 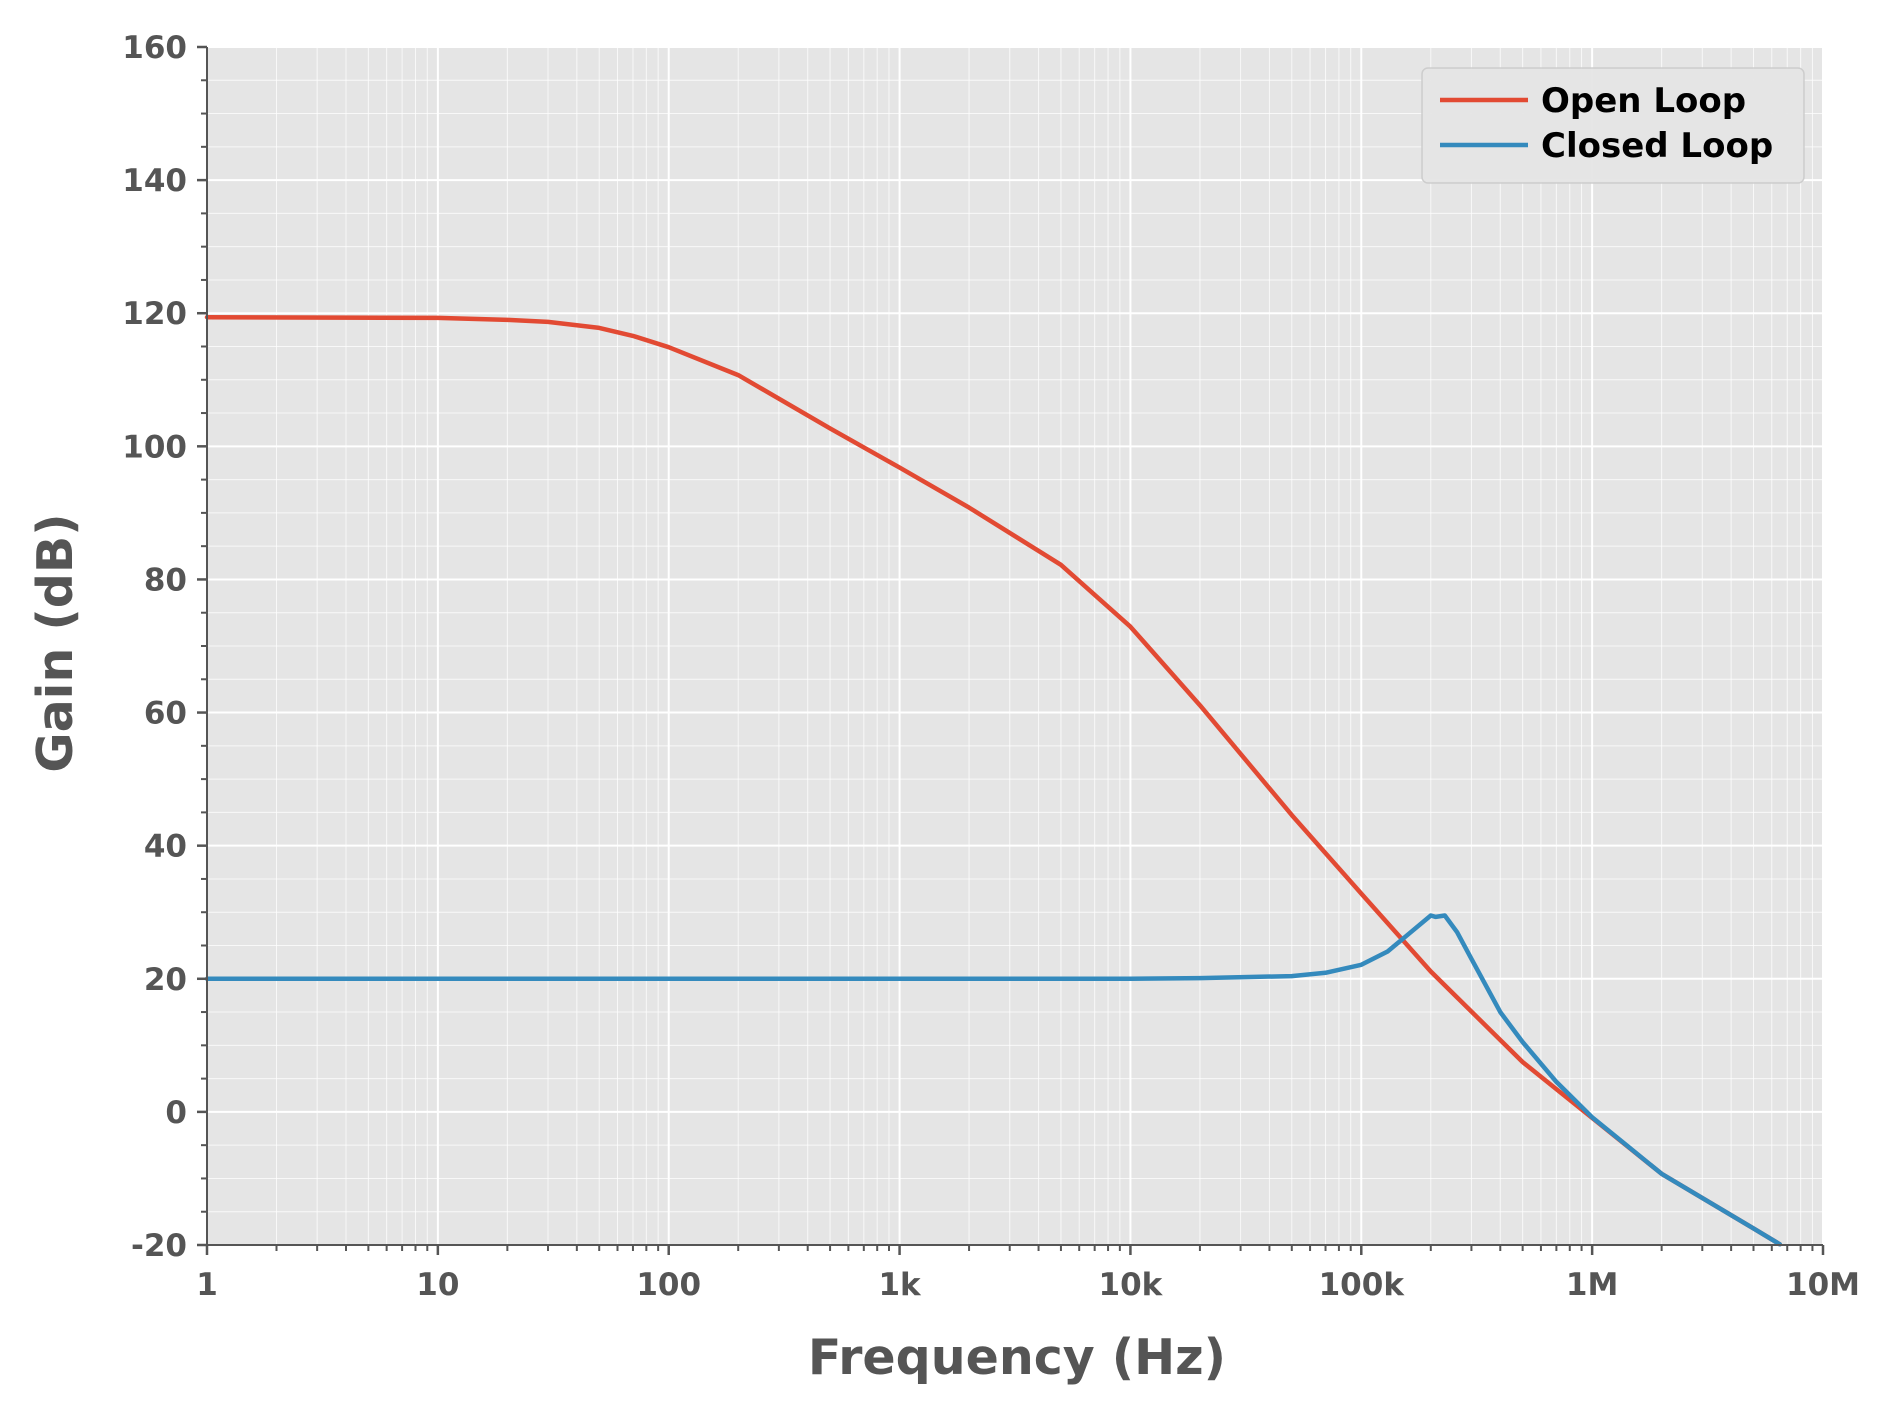 I want to click on y-tick-label: 160, so click(x=154, y=48).